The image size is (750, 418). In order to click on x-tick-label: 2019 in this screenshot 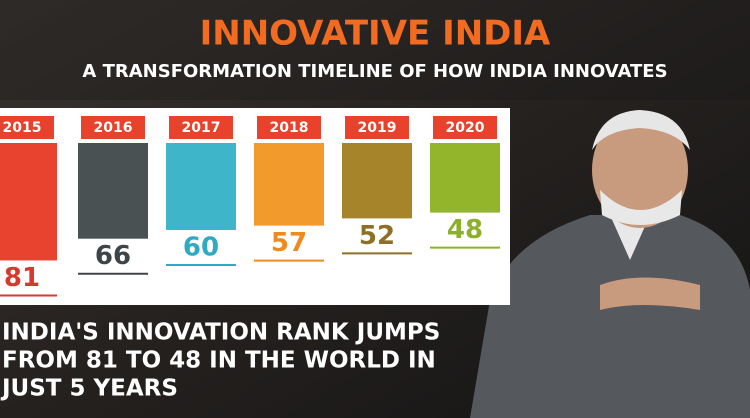, I will do `click(377, 128)`.